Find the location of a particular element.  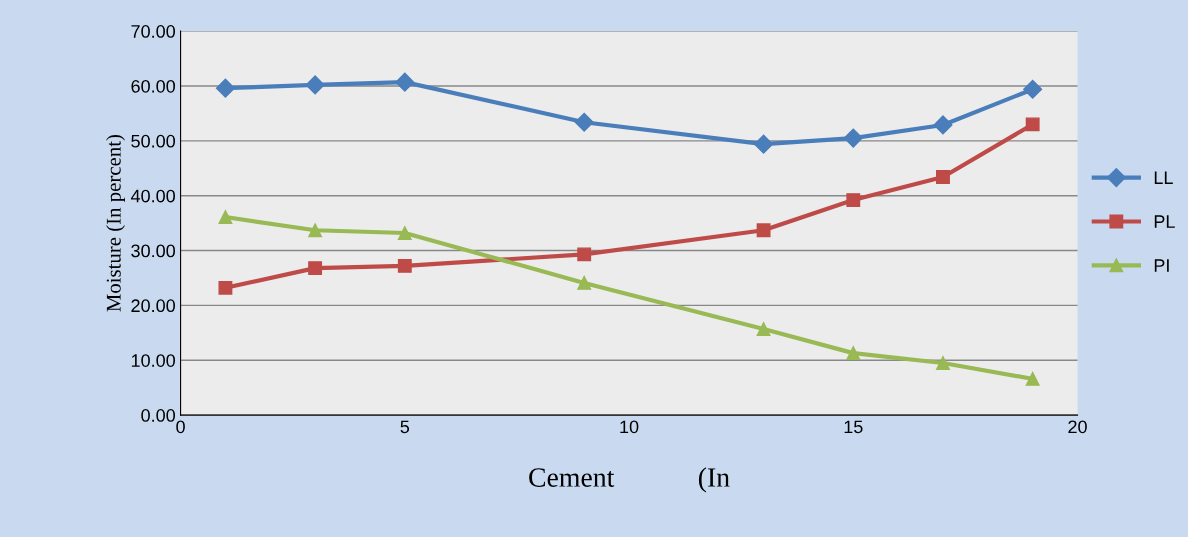

x-axis-title: Cement (In is located at coordinates (629, 480).